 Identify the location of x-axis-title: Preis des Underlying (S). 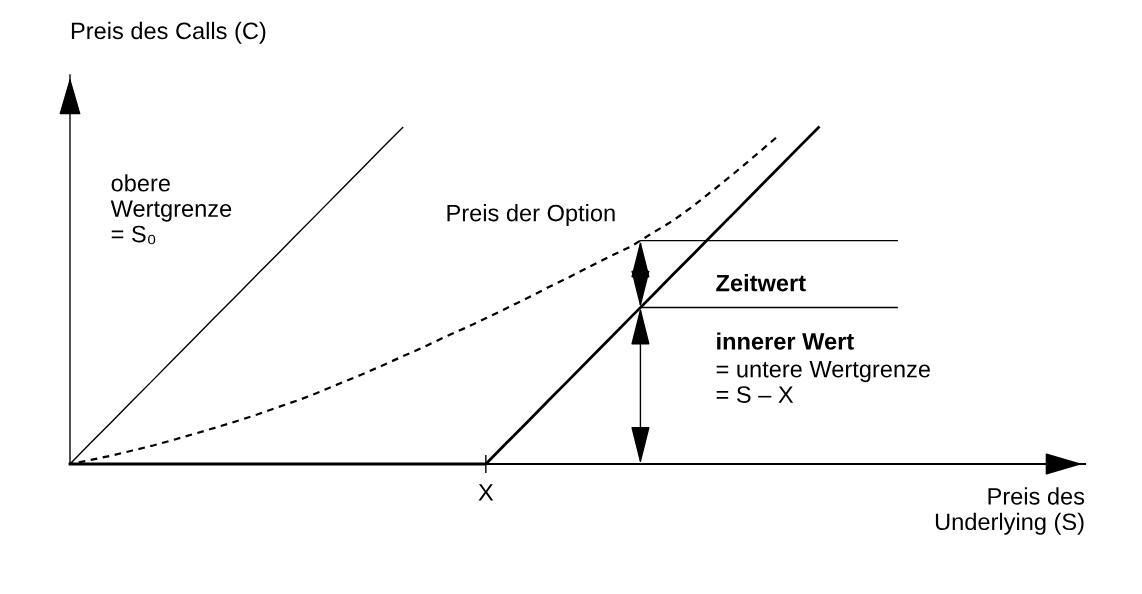
(1010, 511).